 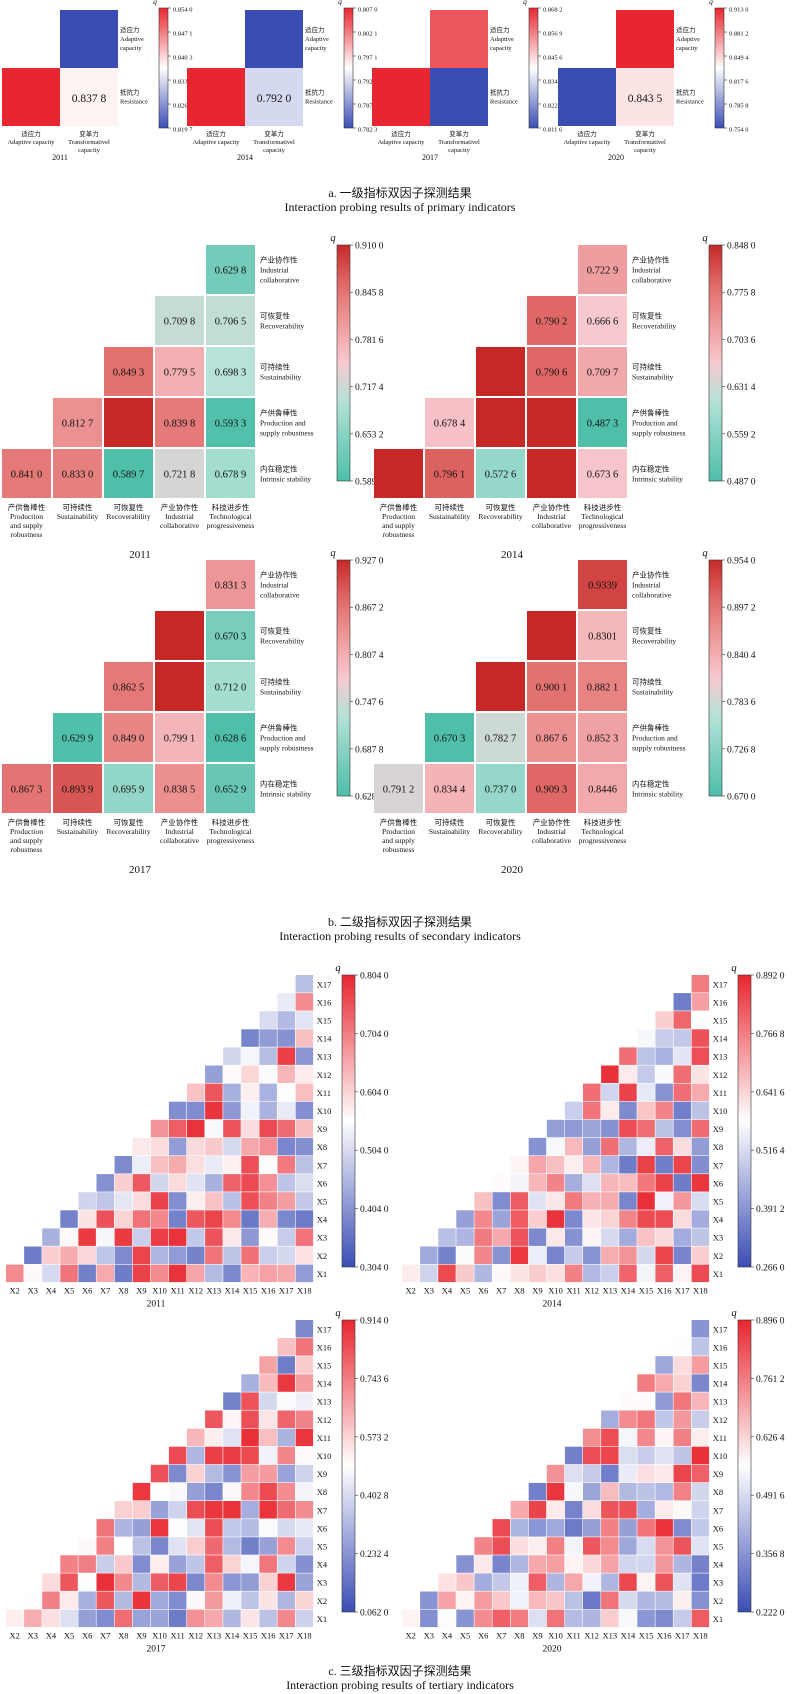 I want to click on cell-value-label: 0.792 0, so click(x=274, y=99).